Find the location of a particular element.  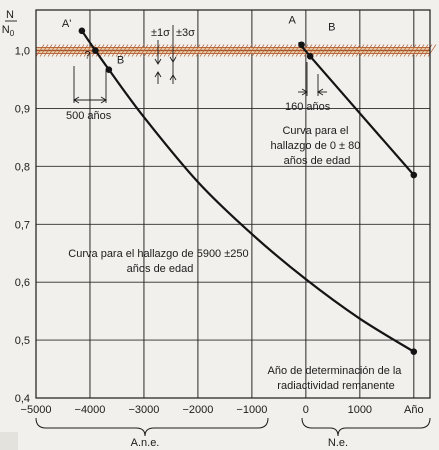

data-point-label: A' is located at coordinates (66, 24).